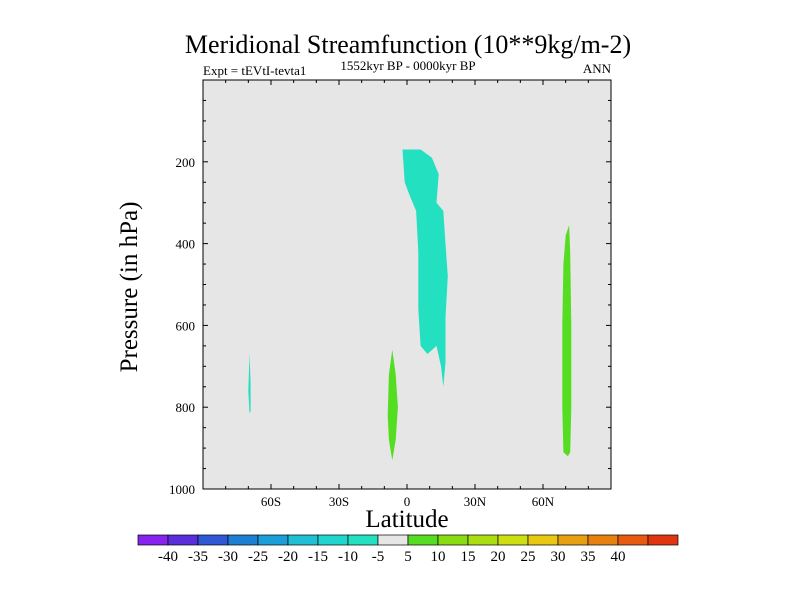 The height and width of the screenshot is (600, 800). Describe the element at coordinates (288, 557) in the screenshot. I see `colorbar-label: -20` at that location.